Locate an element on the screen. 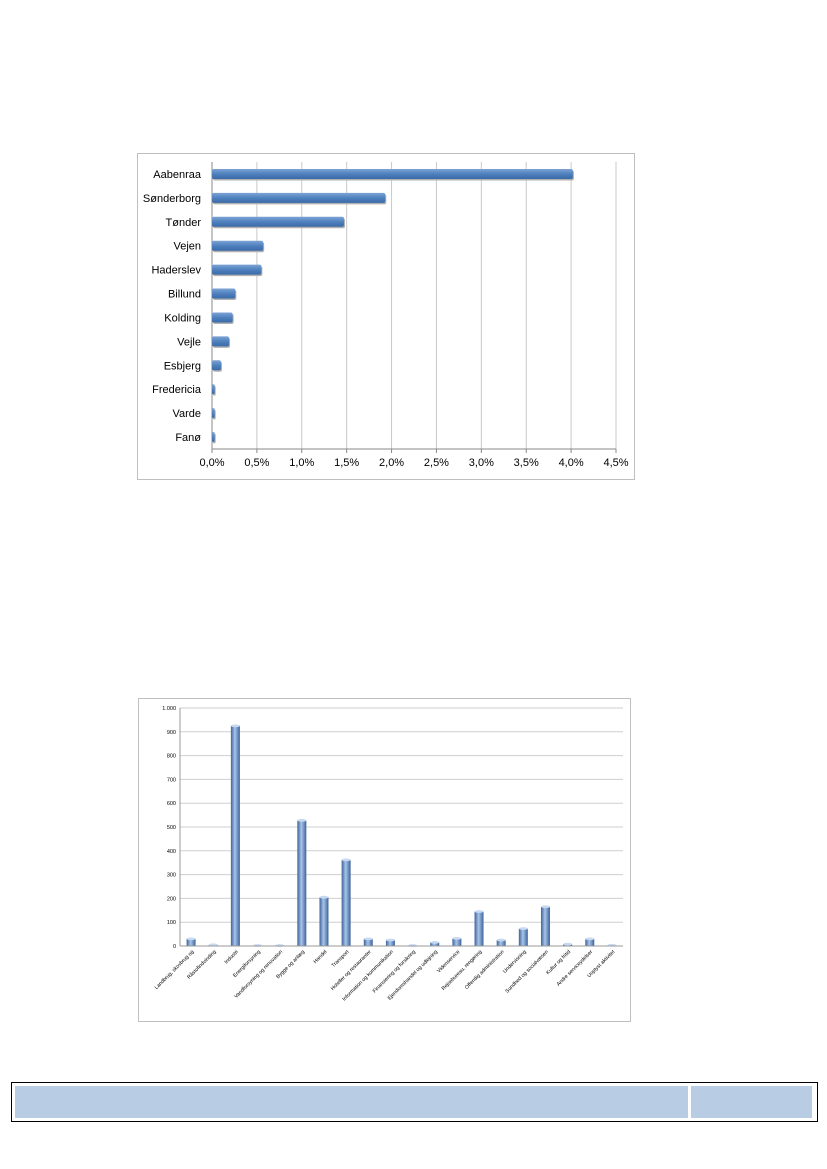 The height and width of the screenshot is (1169, 827). category-label: Billund is located at coordinates (184, 295).